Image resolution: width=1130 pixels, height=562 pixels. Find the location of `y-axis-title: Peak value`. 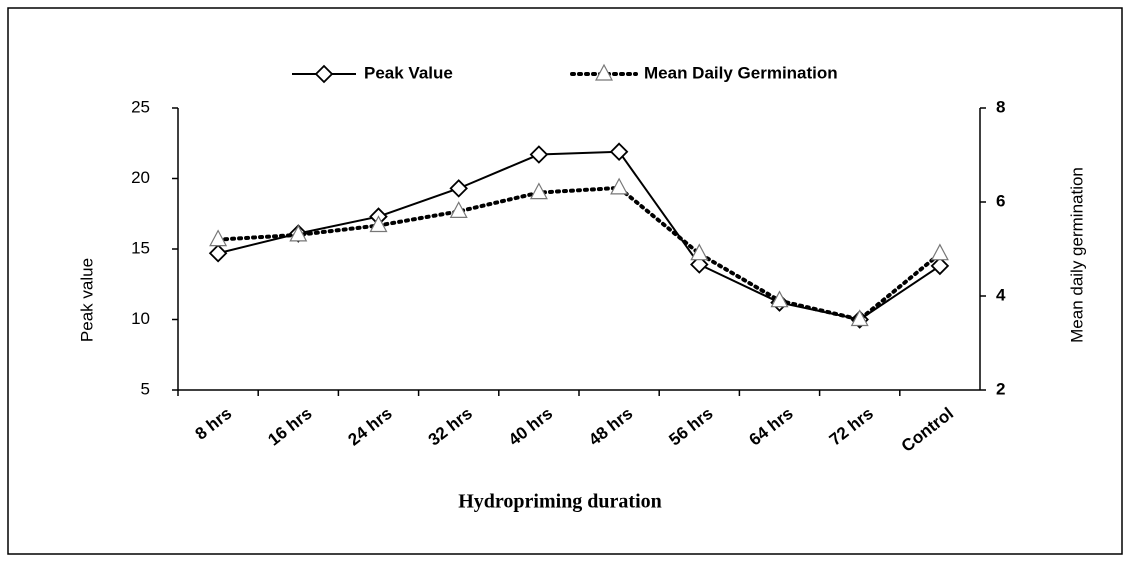

y-axis-title: Peak value is located at coordinates (86, 300).